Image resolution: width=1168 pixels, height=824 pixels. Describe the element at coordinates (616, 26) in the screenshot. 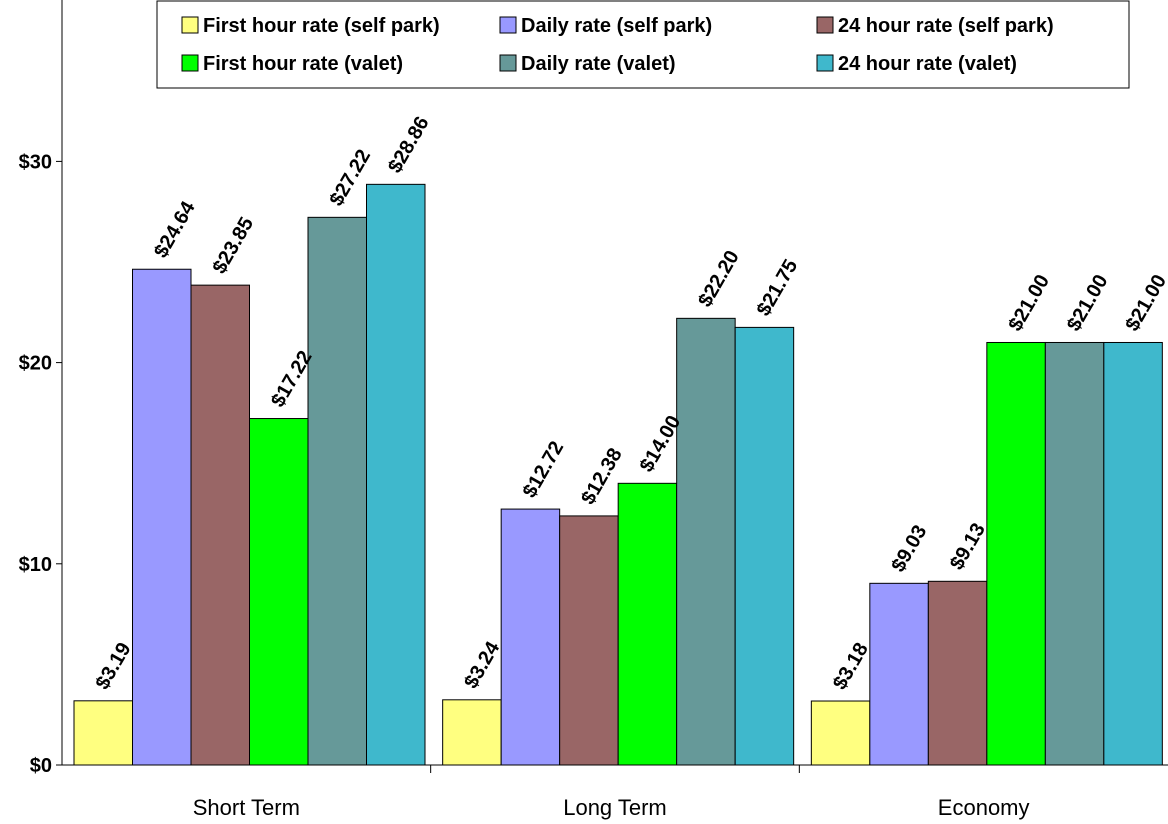

I see `legend-entry-label: Daily rate (self park)` at that location.